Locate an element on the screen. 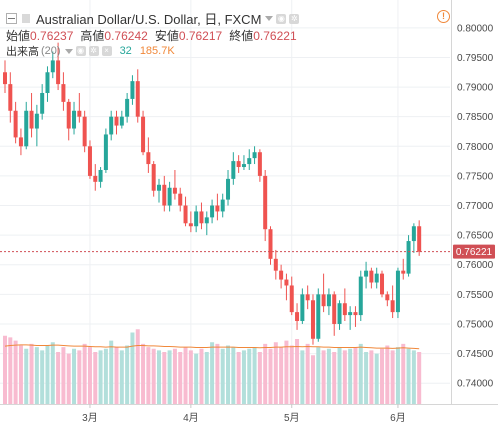 This screenshot has width=498, height=435. y-tick-label: 0.80000 is located at coordinates (475, 28).